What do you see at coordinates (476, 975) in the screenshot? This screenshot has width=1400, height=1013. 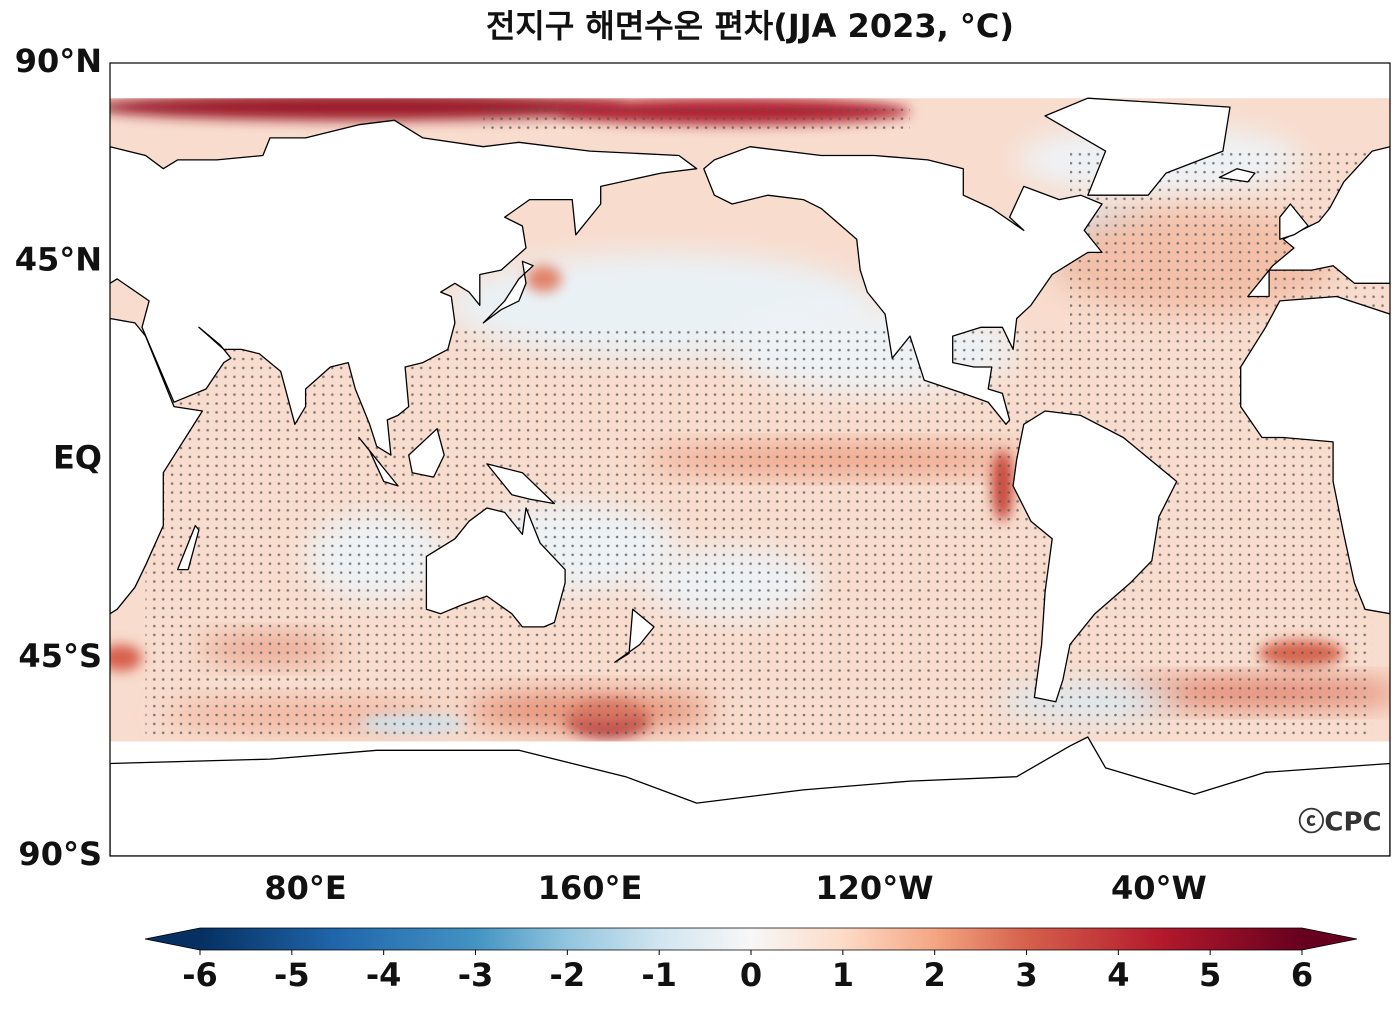 I see `colorbar-tick-label: -3` at bounding box center [476, 975].